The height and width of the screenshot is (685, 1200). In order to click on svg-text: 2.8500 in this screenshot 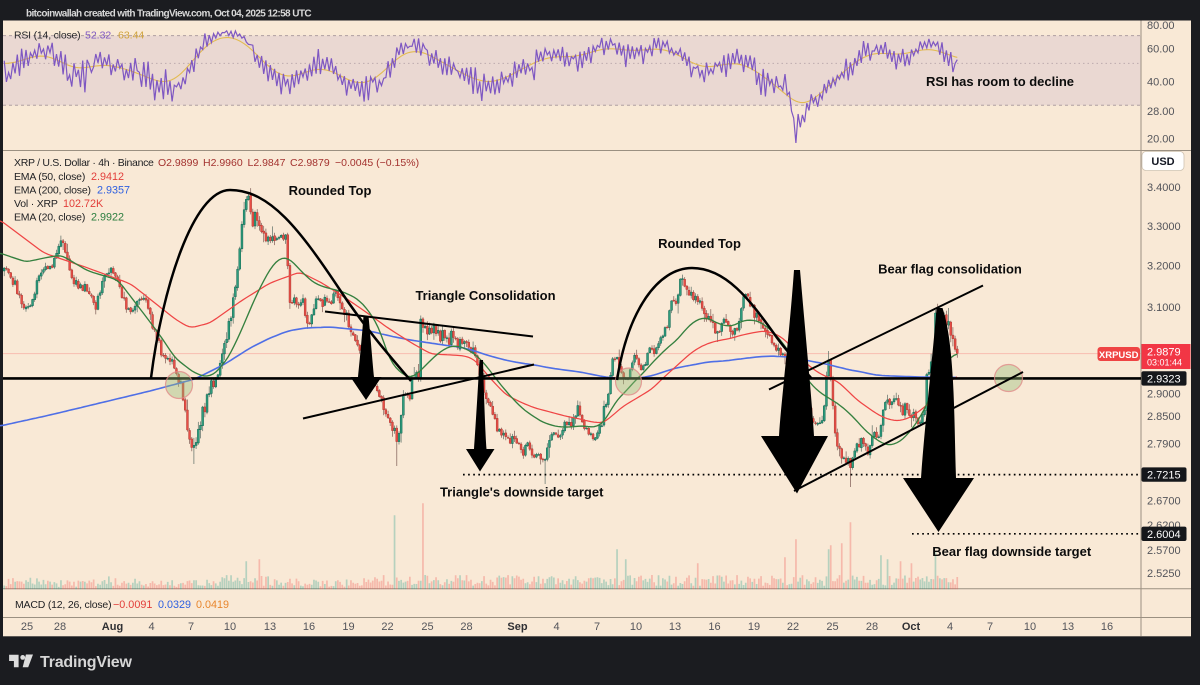, I will do `click(1164, 417)`.